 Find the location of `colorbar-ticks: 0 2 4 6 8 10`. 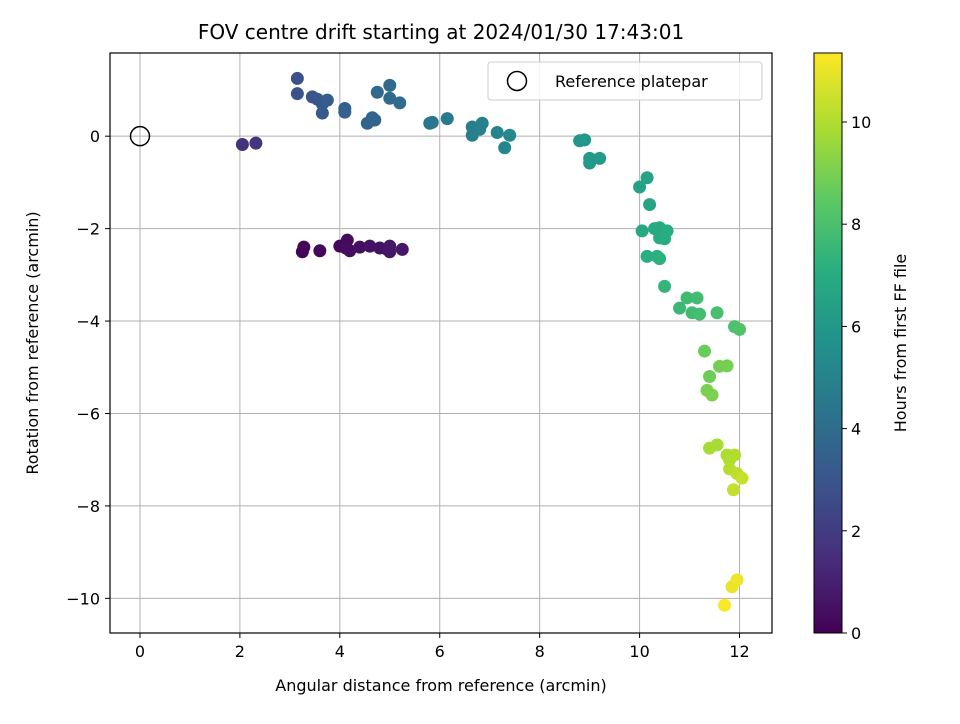

colorbar-ticks: 0 2 4 6 8 10 is located at coordinates (856, 378).